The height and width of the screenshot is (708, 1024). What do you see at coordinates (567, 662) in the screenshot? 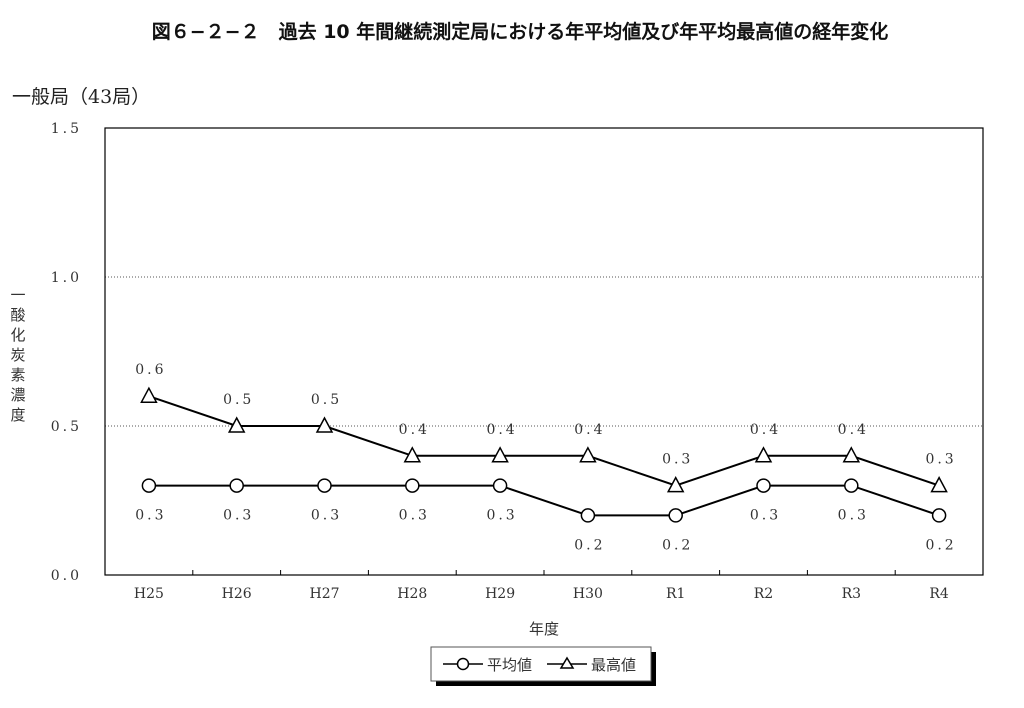
I see `legend-triangle-marker` at bounding box center [567, 662].